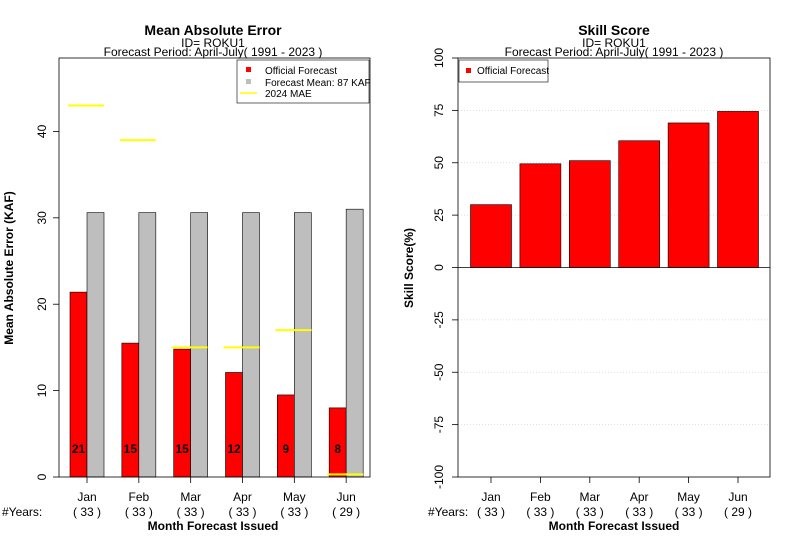 The width and height of the screenshot is (800, 555). What do you see at coordinates (639, 497) in the screenshot?
I see `skill-x-tick-label-apr: Apr` at bounding box center [639, 497].